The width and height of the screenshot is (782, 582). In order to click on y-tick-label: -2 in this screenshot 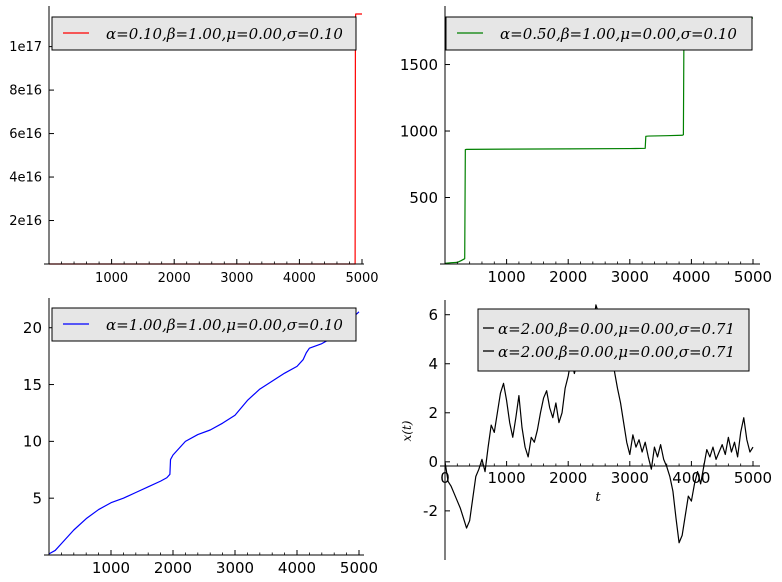, I will do `click(430, 511)`.